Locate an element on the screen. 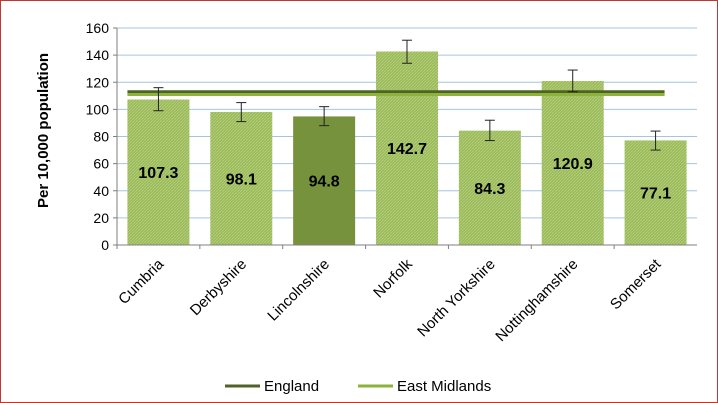 The image size is (718, 403). y-tick-label: 80 is located at coordinates (101, 137).